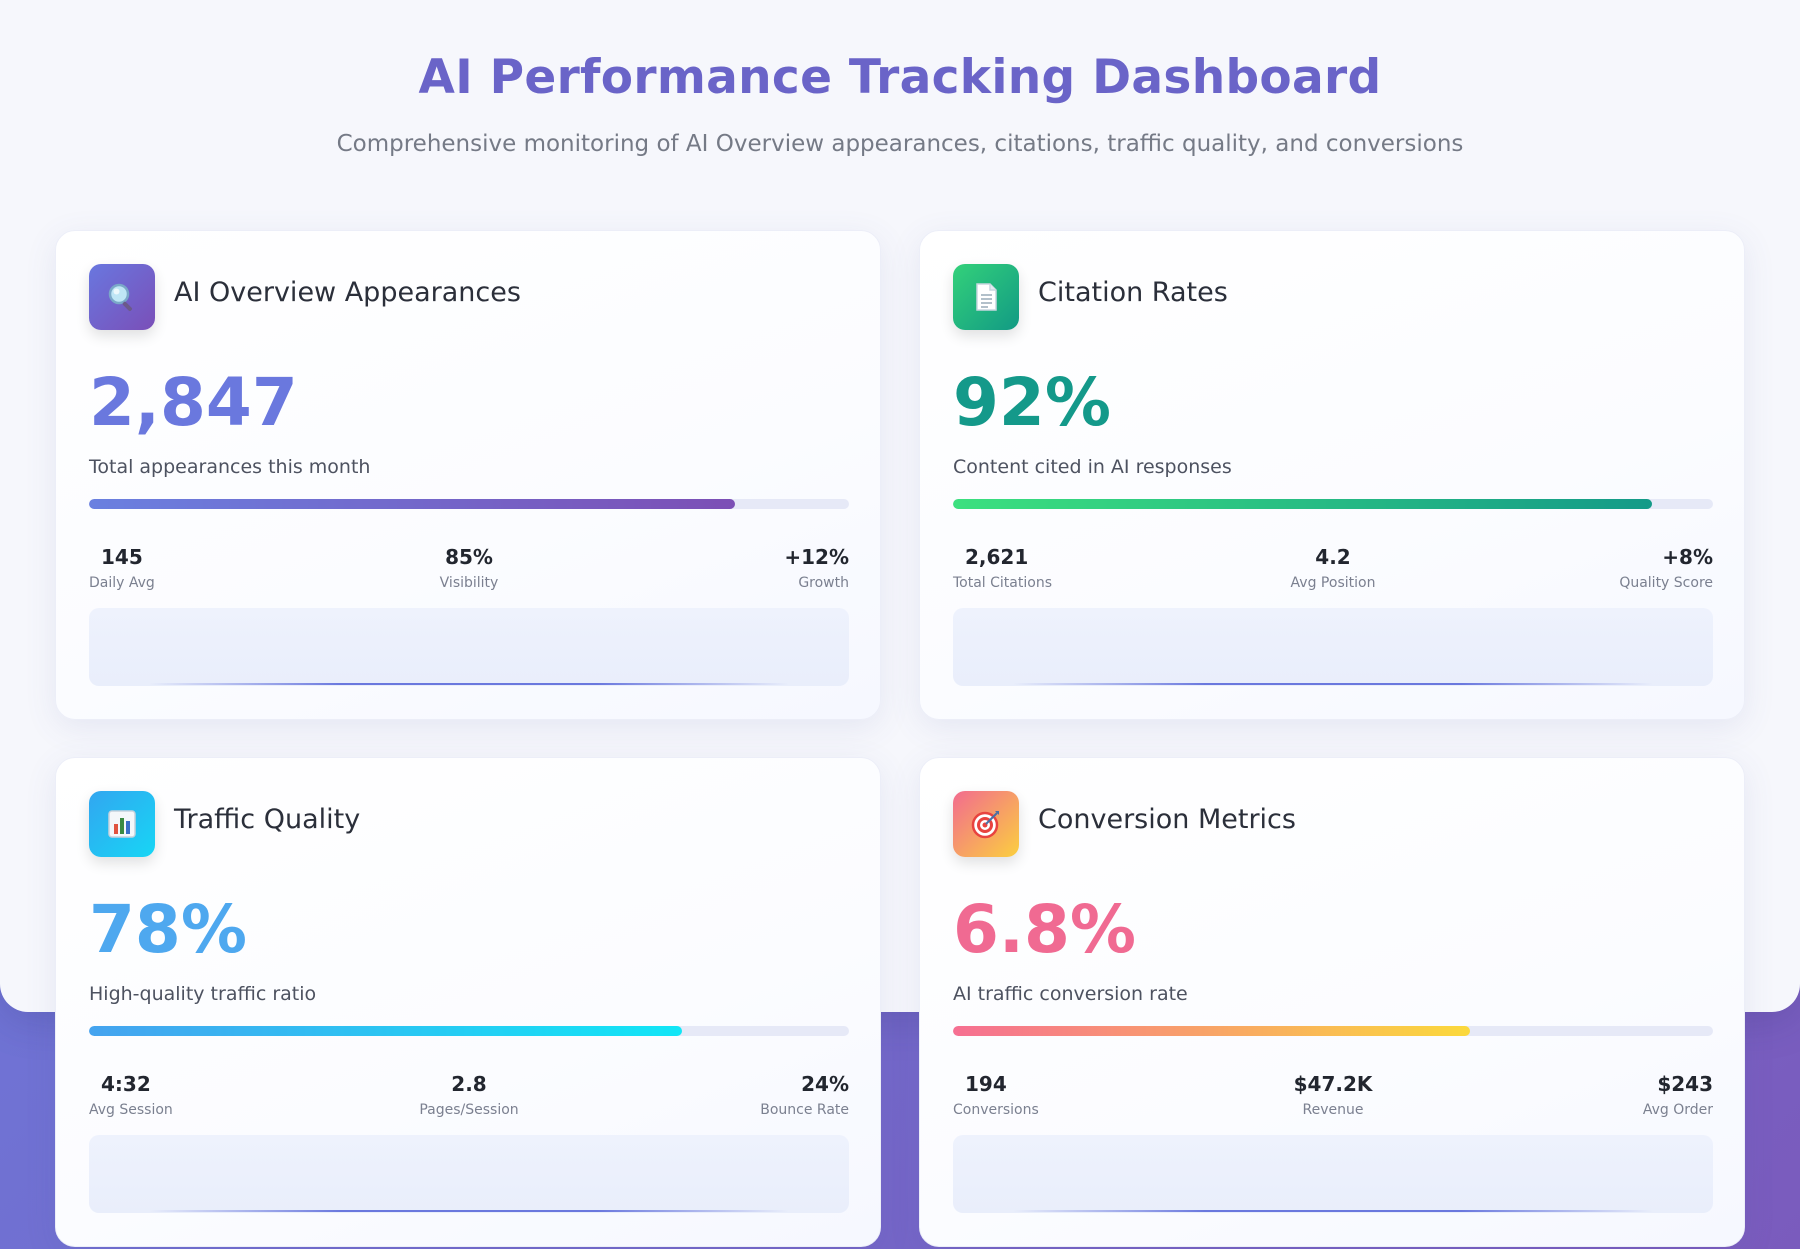 This screenshot has height=1249, width=1800. I want to click on stat-value: 85%, so click(469, 557).